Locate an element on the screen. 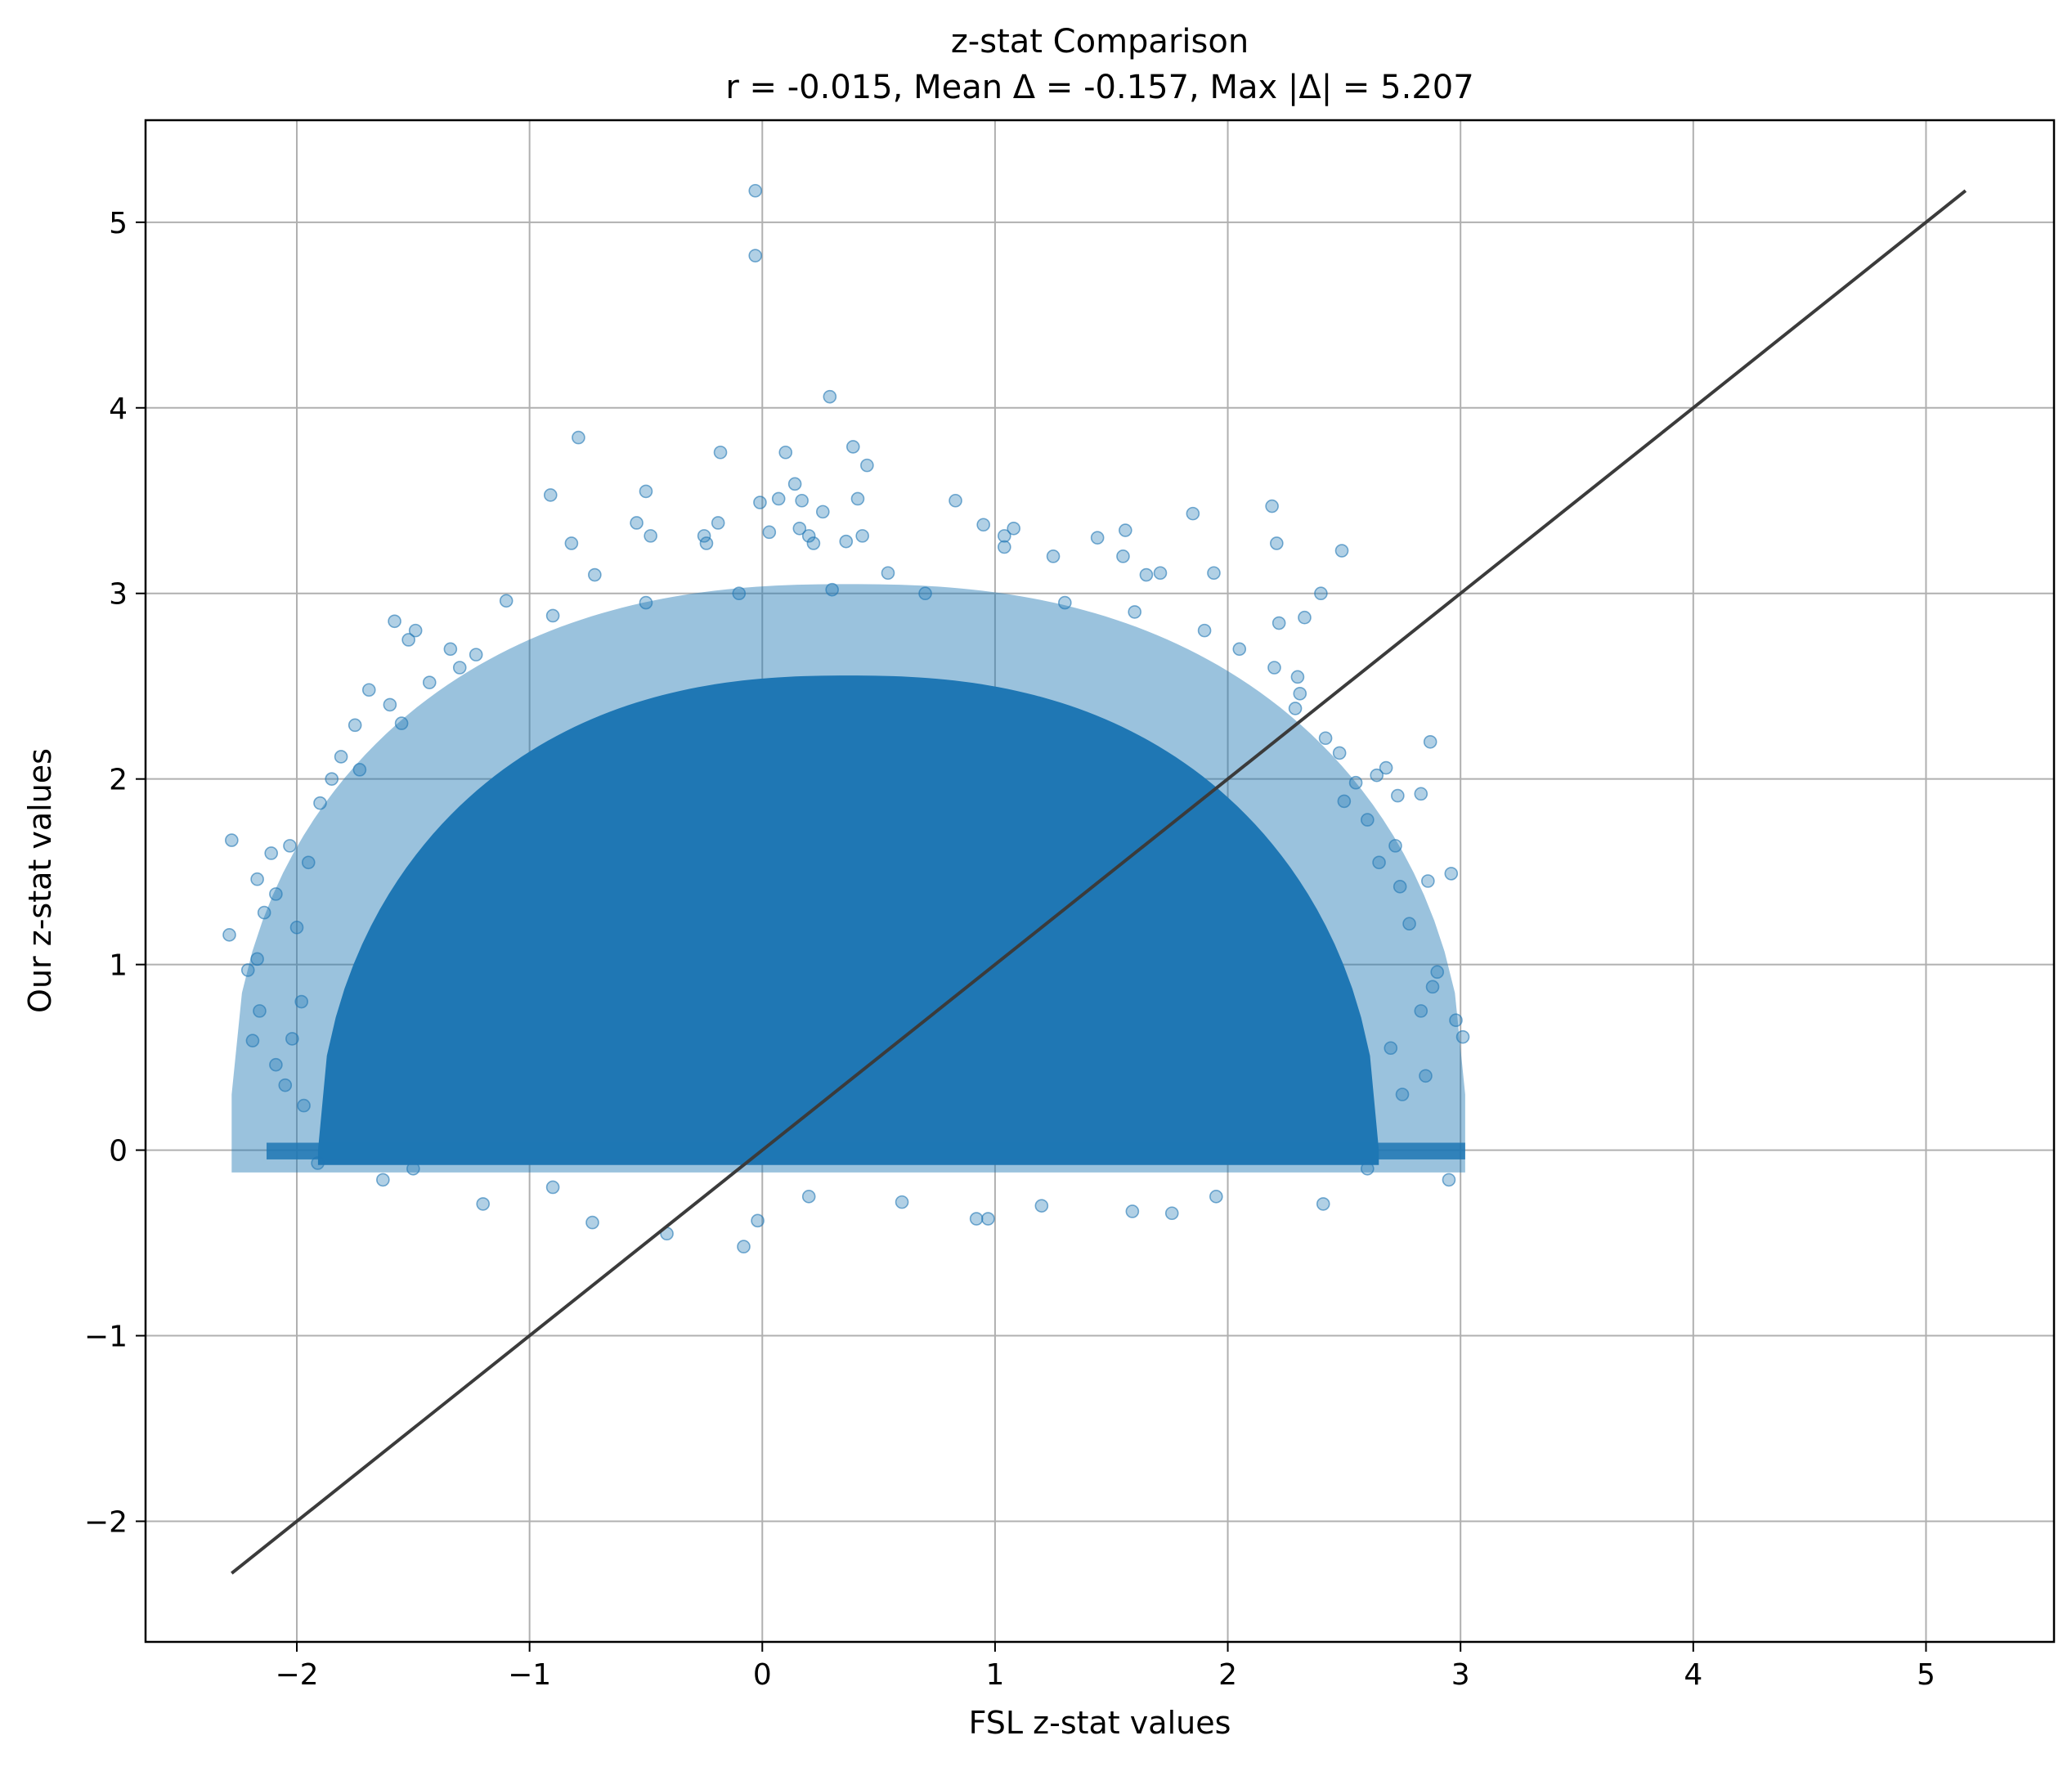 Image resolution: width=2072 pixels, height=1767 pixels. x-tick-label: 4 is located at coordinates (1693, 1675).